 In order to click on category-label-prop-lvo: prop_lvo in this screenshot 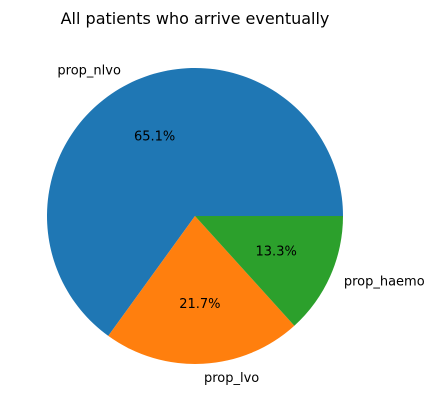, I will do `click(231, 378)`.